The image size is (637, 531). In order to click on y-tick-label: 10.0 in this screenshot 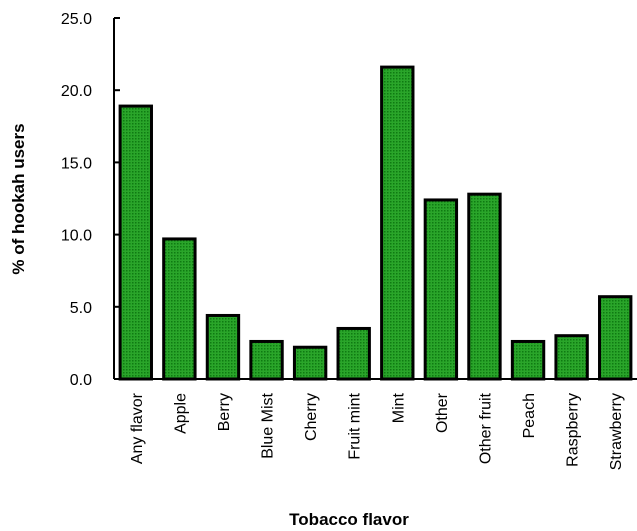, I will do `click(76, 236)`.